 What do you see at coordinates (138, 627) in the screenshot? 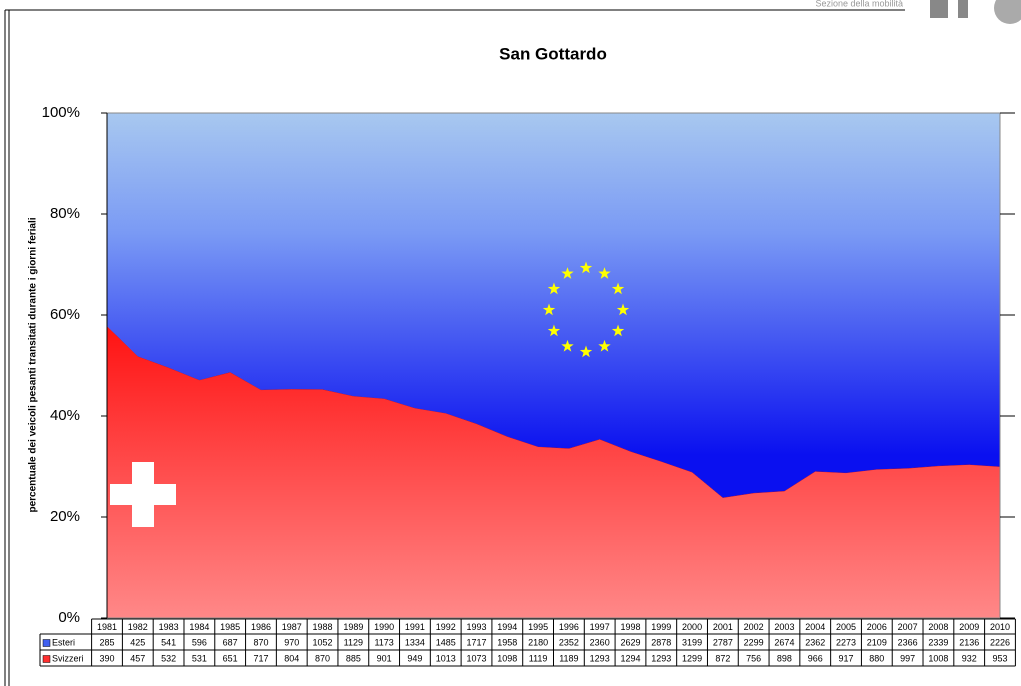
I see `x-tick-label: 1982` at bounding box center [138, 627].